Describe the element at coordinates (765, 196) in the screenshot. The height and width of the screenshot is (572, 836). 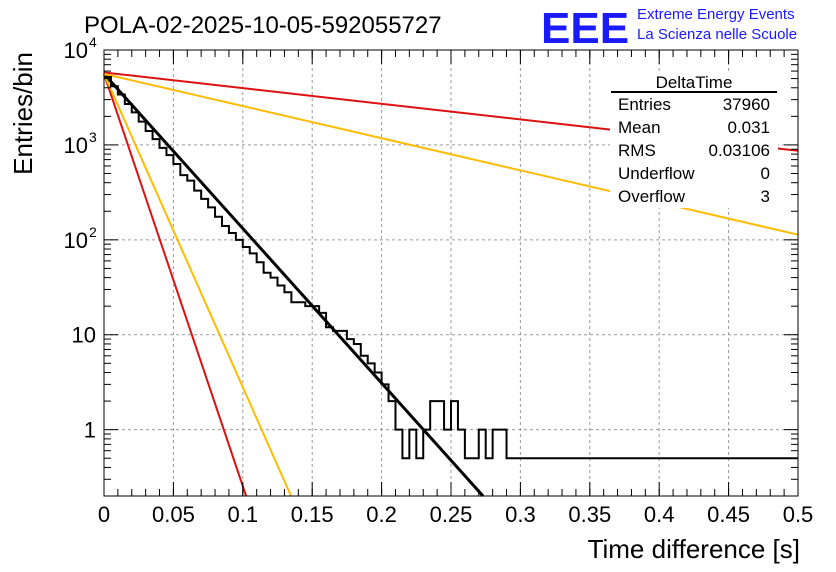
I see `stats-row-value: 3` at that location.